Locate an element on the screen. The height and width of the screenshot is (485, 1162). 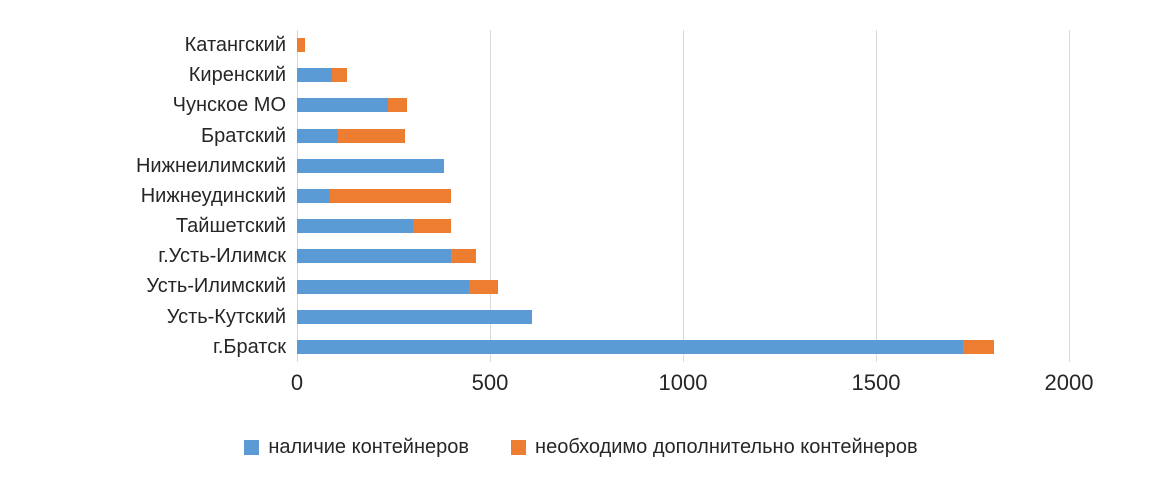
x-tick-label: 0 is located at coordinates (297, 382).